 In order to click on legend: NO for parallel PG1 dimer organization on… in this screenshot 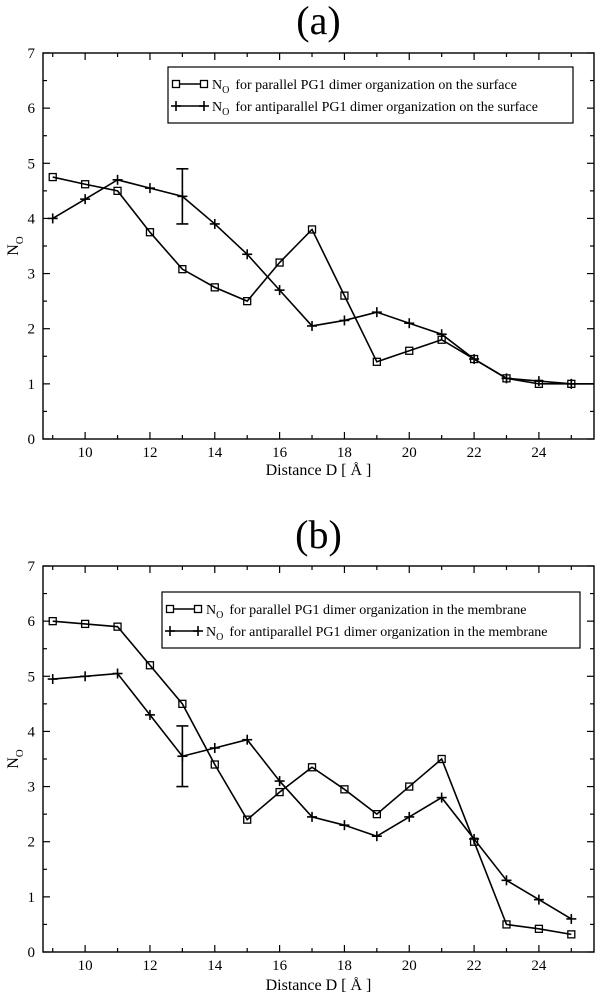, I will do `click(370, 95)`.